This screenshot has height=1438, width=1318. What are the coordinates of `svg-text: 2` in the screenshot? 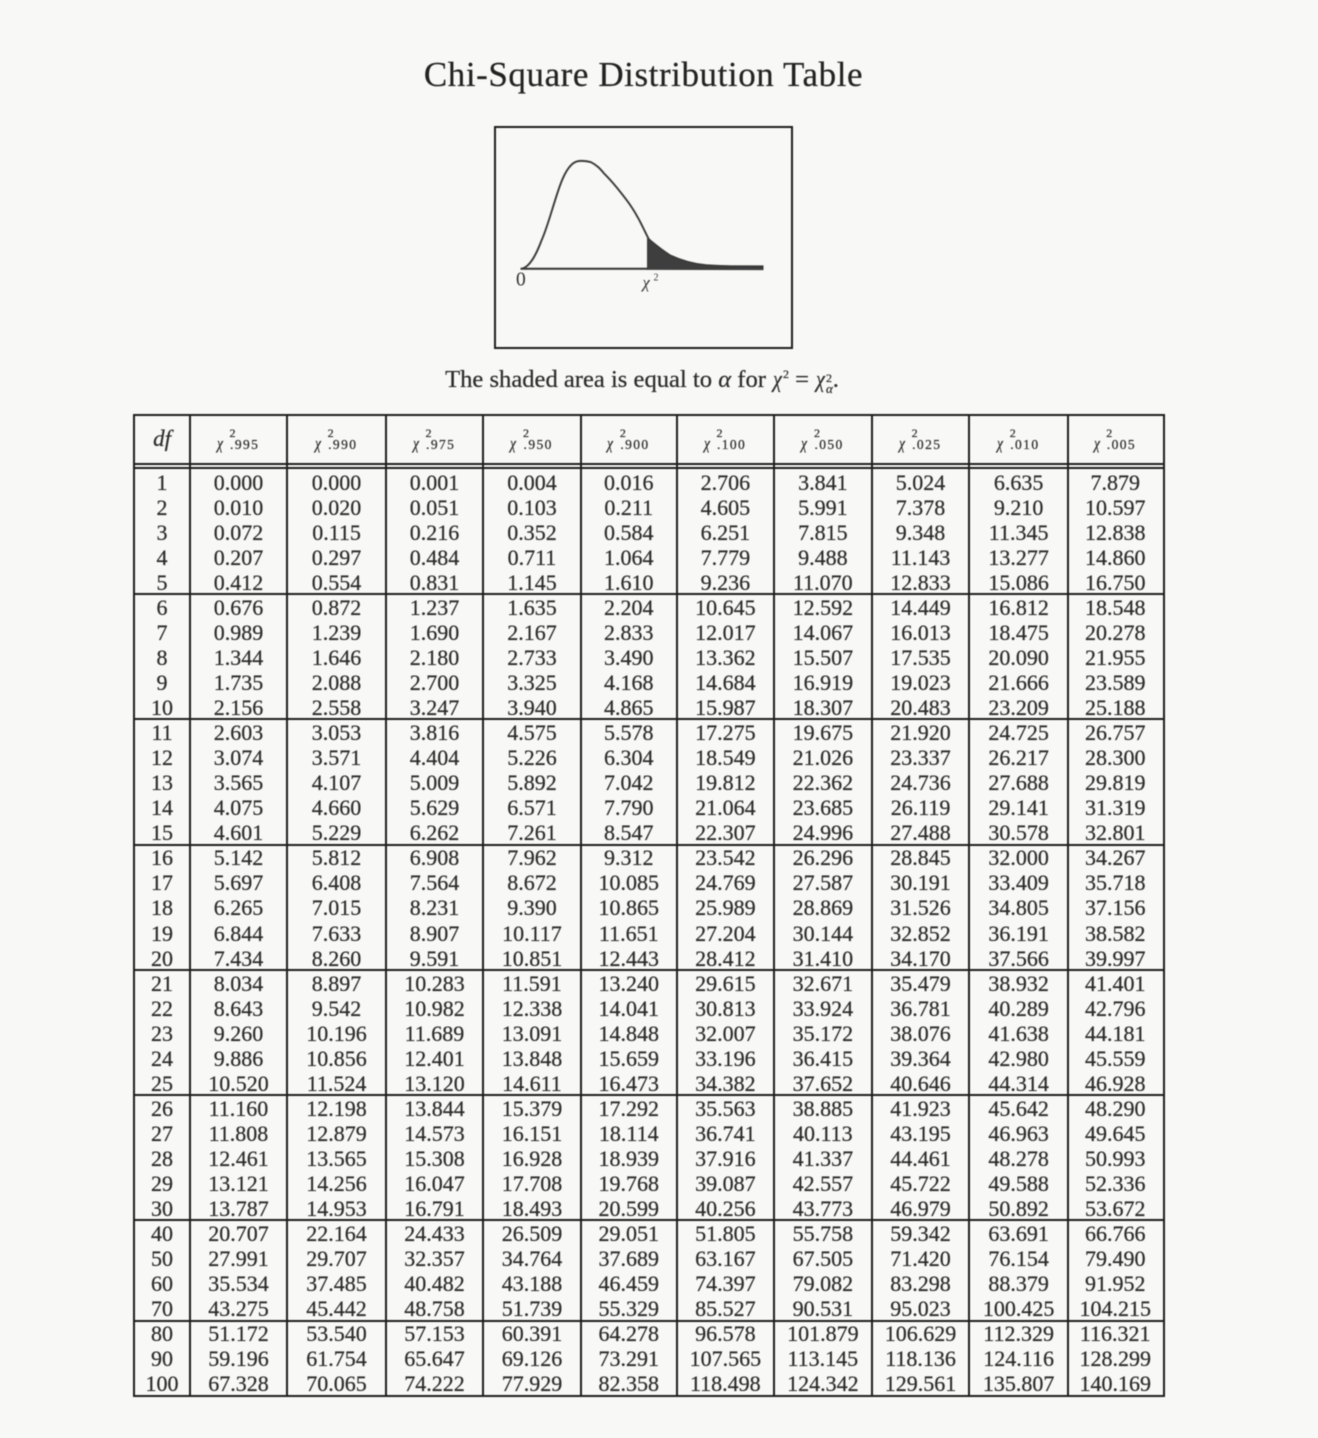 It's located at (656, 277).